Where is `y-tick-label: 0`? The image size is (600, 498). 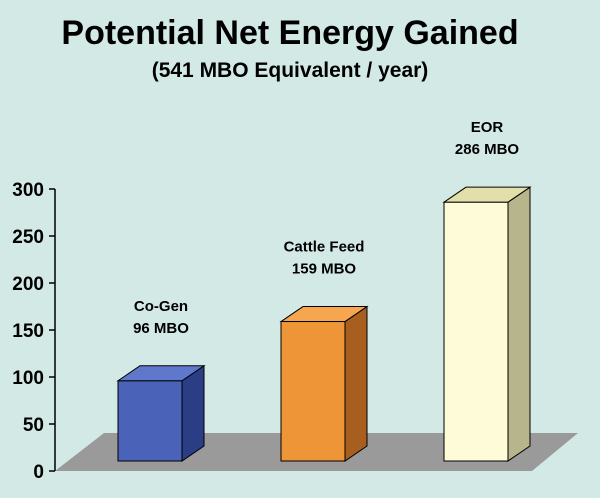
y-tick-label: 0 is located at coordinates (38, 472).